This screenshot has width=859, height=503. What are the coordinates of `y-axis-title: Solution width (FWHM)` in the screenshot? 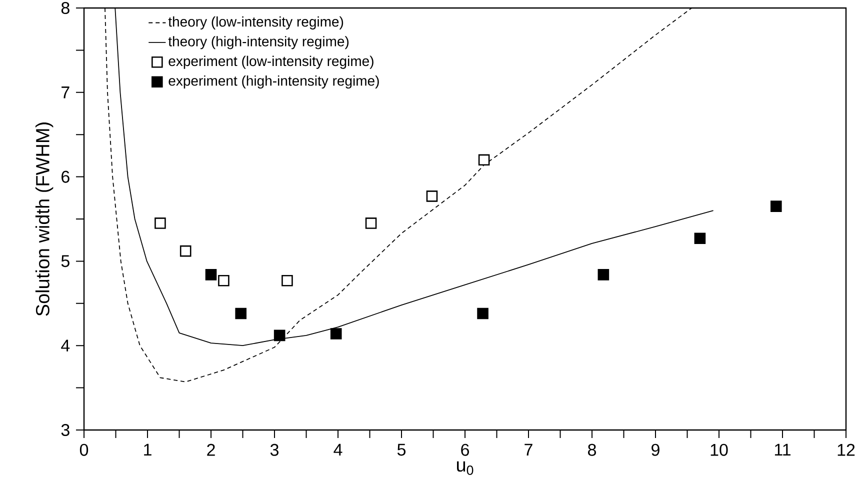 It's located at (44, 219).